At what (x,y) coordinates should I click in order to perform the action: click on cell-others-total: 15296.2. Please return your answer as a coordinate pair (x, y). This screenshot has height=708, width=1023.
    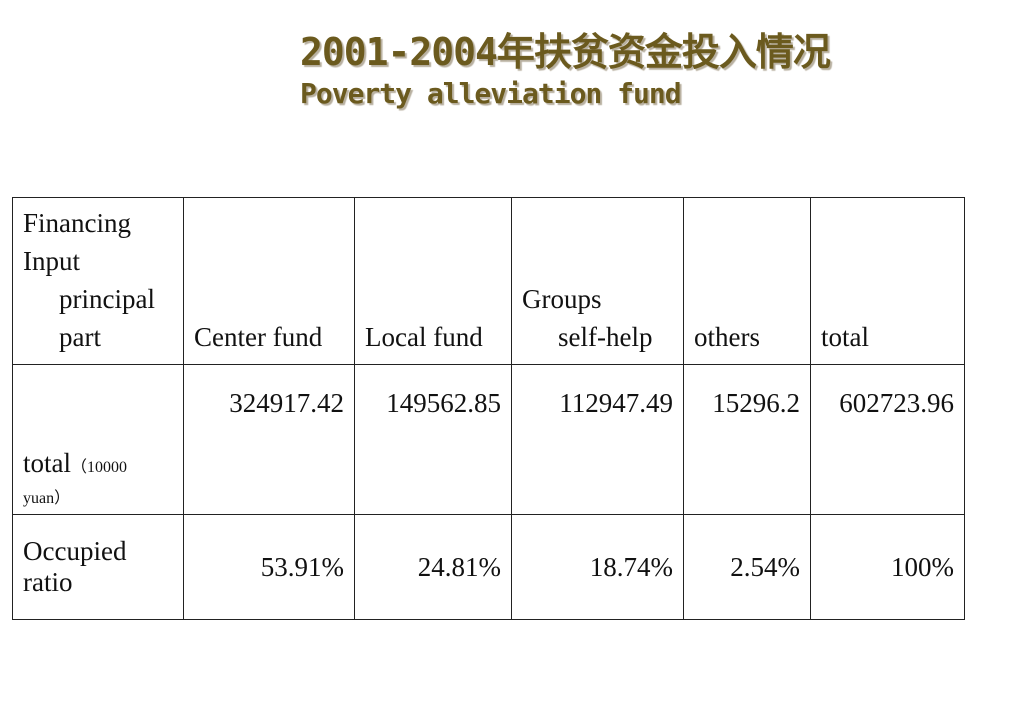
    Looking at the image, I should click on (747, 439).